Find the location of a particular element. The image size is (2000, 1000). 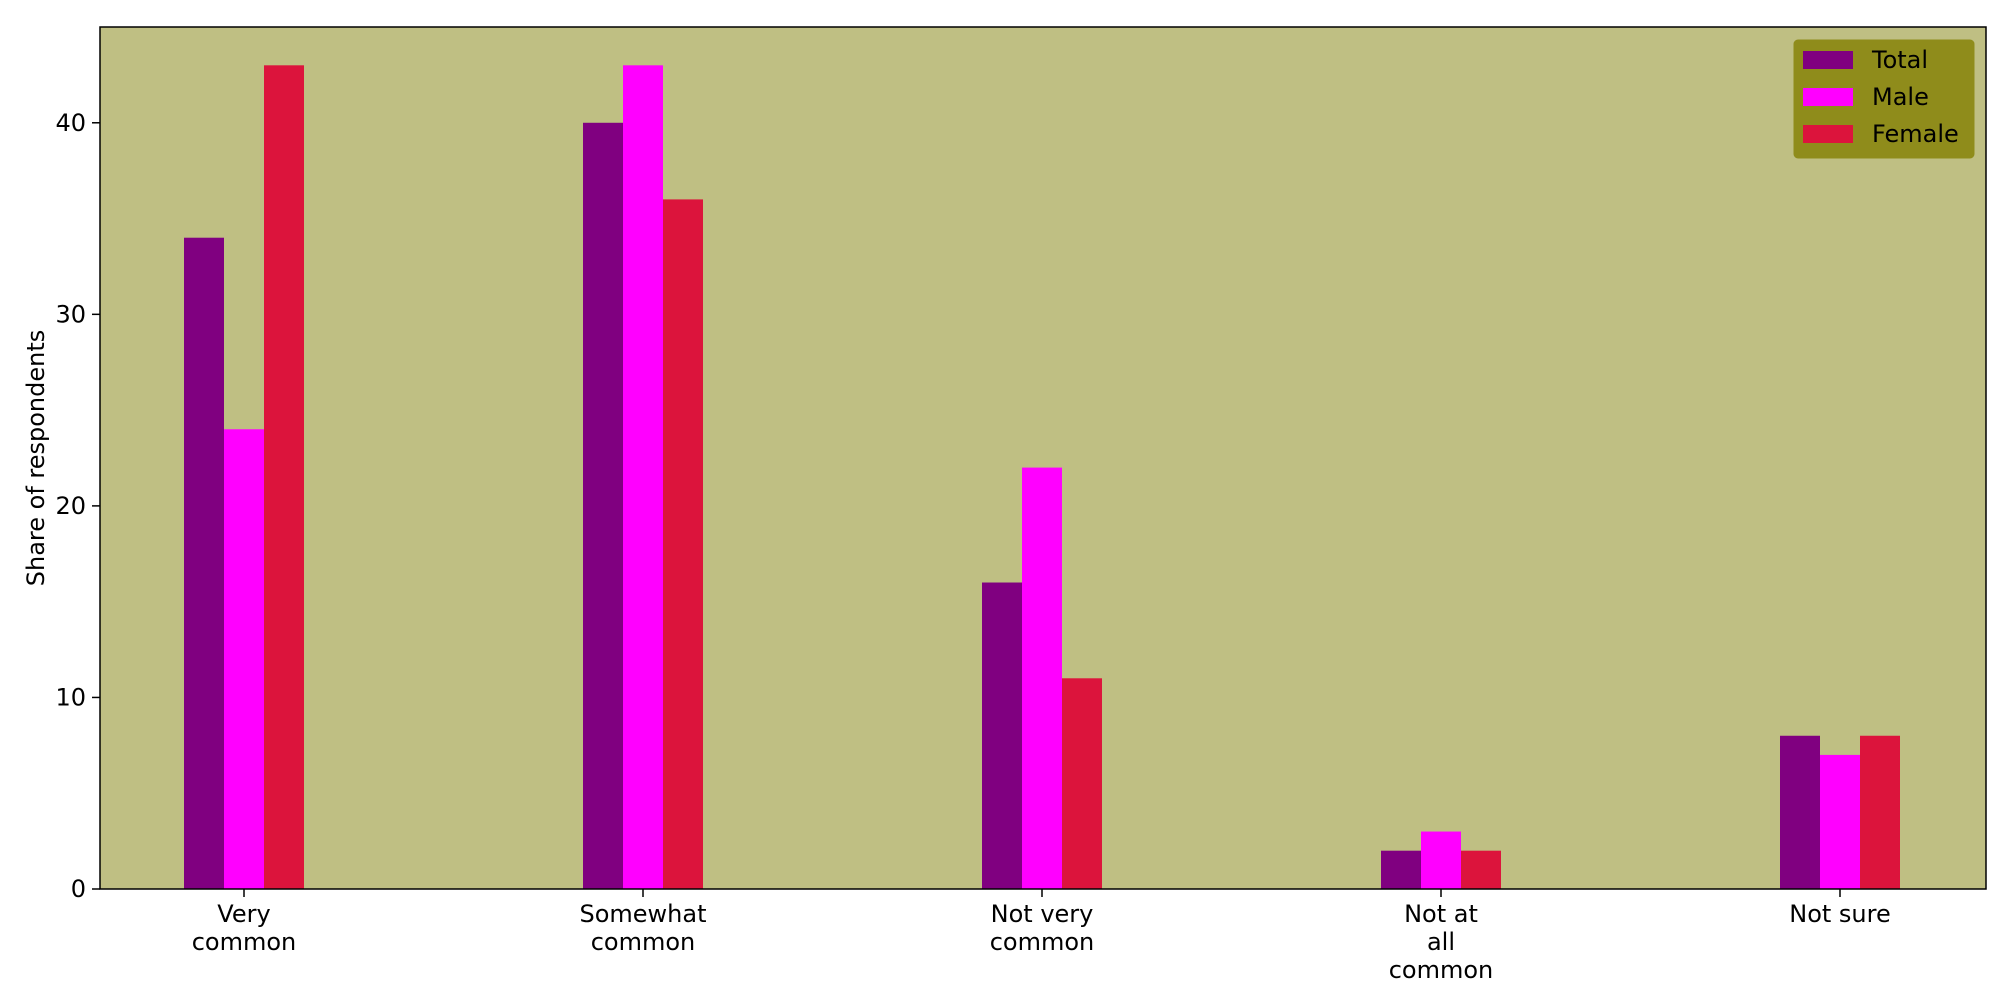

legend-swatch-total is located at coordinates (1828, 60).